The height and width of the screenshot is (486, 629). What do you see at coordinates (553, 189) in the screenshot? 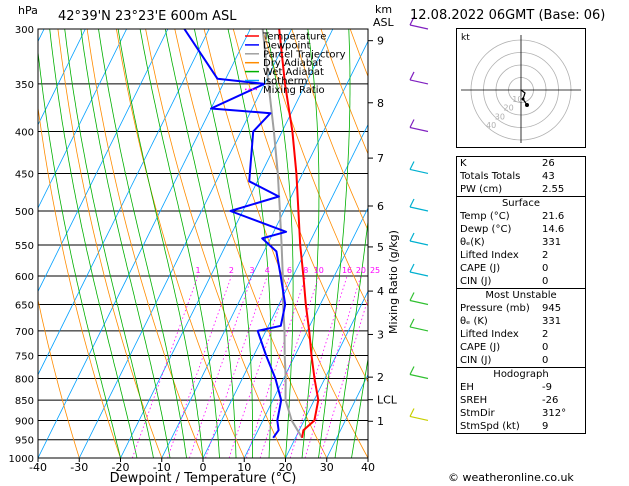
I see `index-value: 2.55` at bounding box center [553, 189].